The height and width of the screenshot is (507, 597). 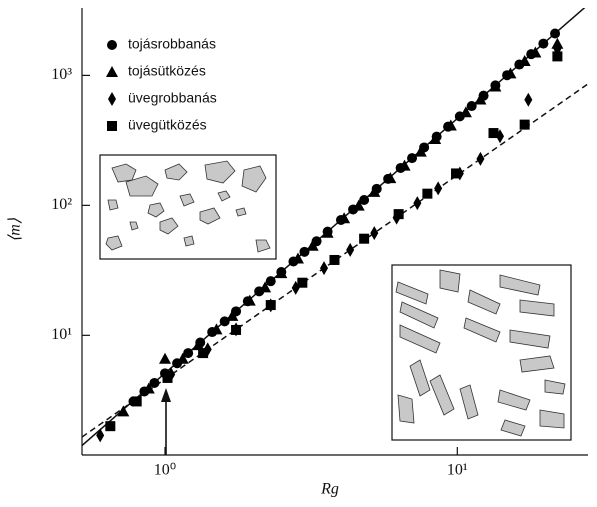 What do you see at coordinates (167, 71) in the screenshot?
I see `legend-label: tojásütközés` at bounding box center [167, 71].